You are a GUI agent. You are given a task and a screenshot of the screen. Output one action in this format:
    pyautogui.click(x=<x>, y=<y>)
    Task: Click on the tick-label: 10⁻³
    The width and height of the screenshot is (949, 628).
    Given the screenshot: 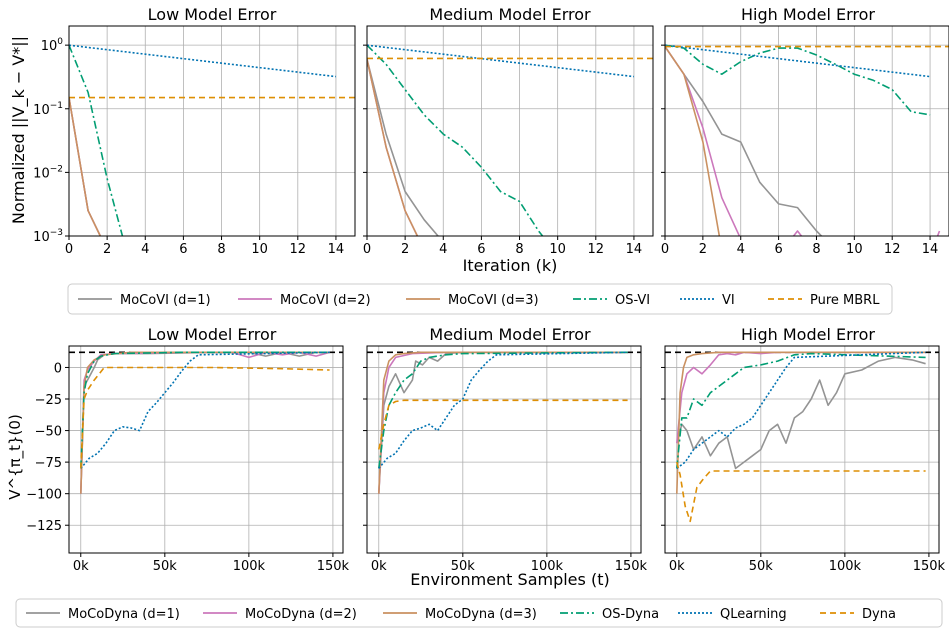 What is the action you would take?
    pyautogui.click(x=48, y=236)
    